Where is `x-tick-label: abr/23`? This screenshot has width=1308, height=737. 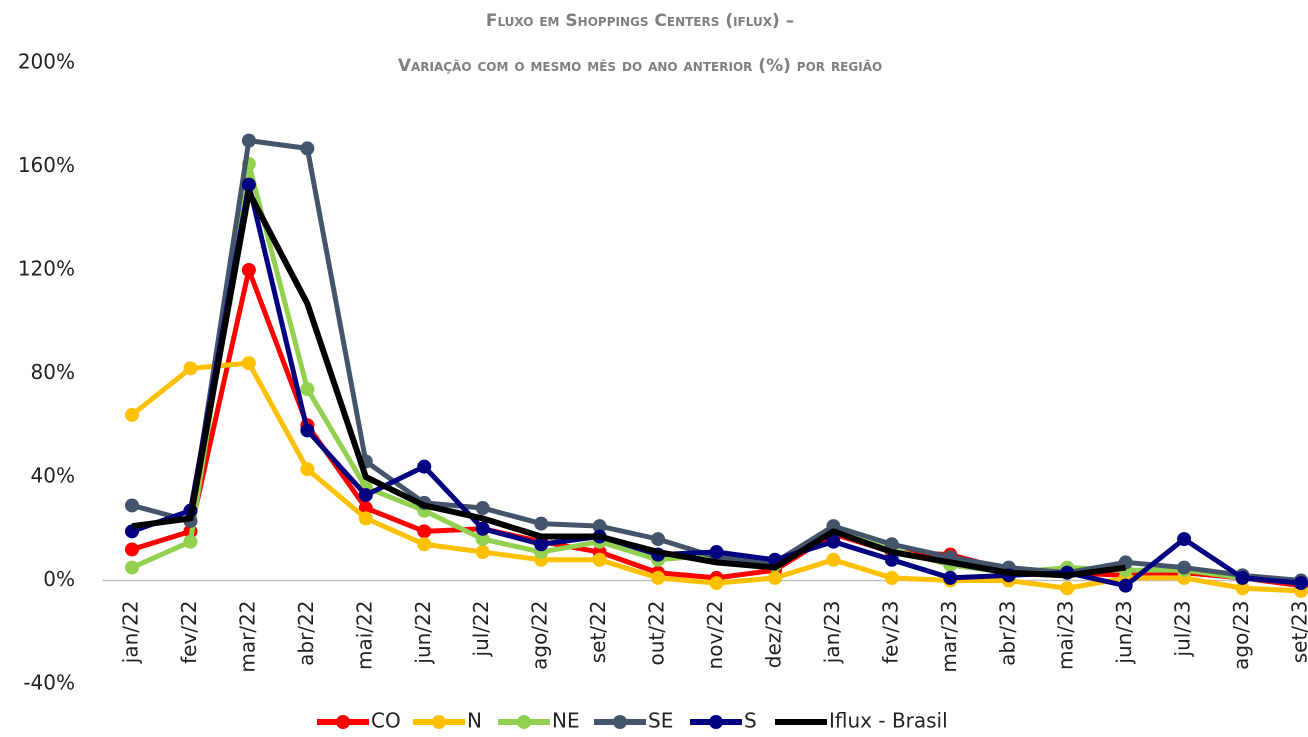
x-tick-label: abr/23 is located at coordinates (1007, 633).